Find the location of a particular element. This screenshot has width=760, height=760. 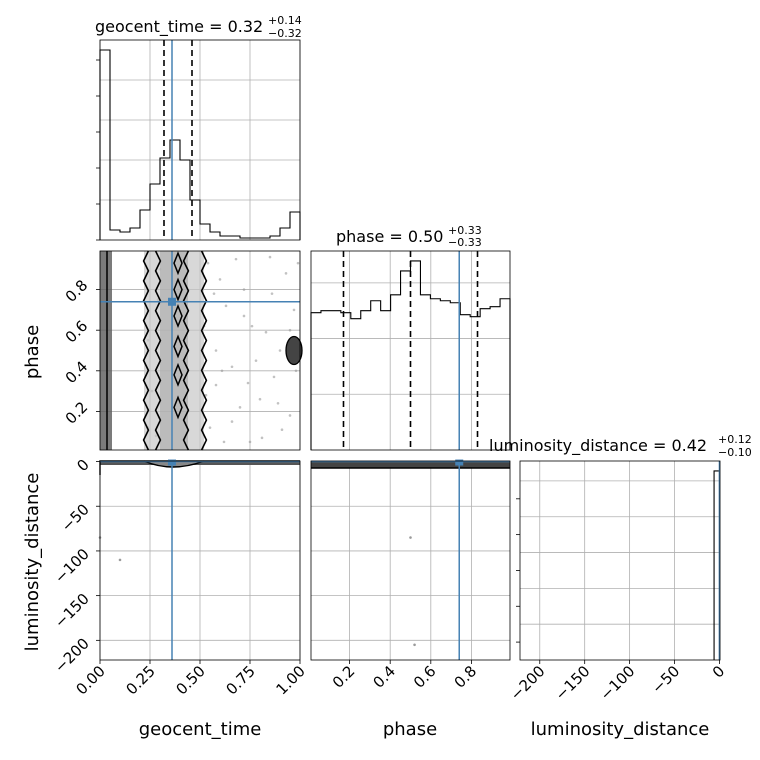

y-ticklabel-luminosity-distance: −200 is located at coordinates (72, 655).